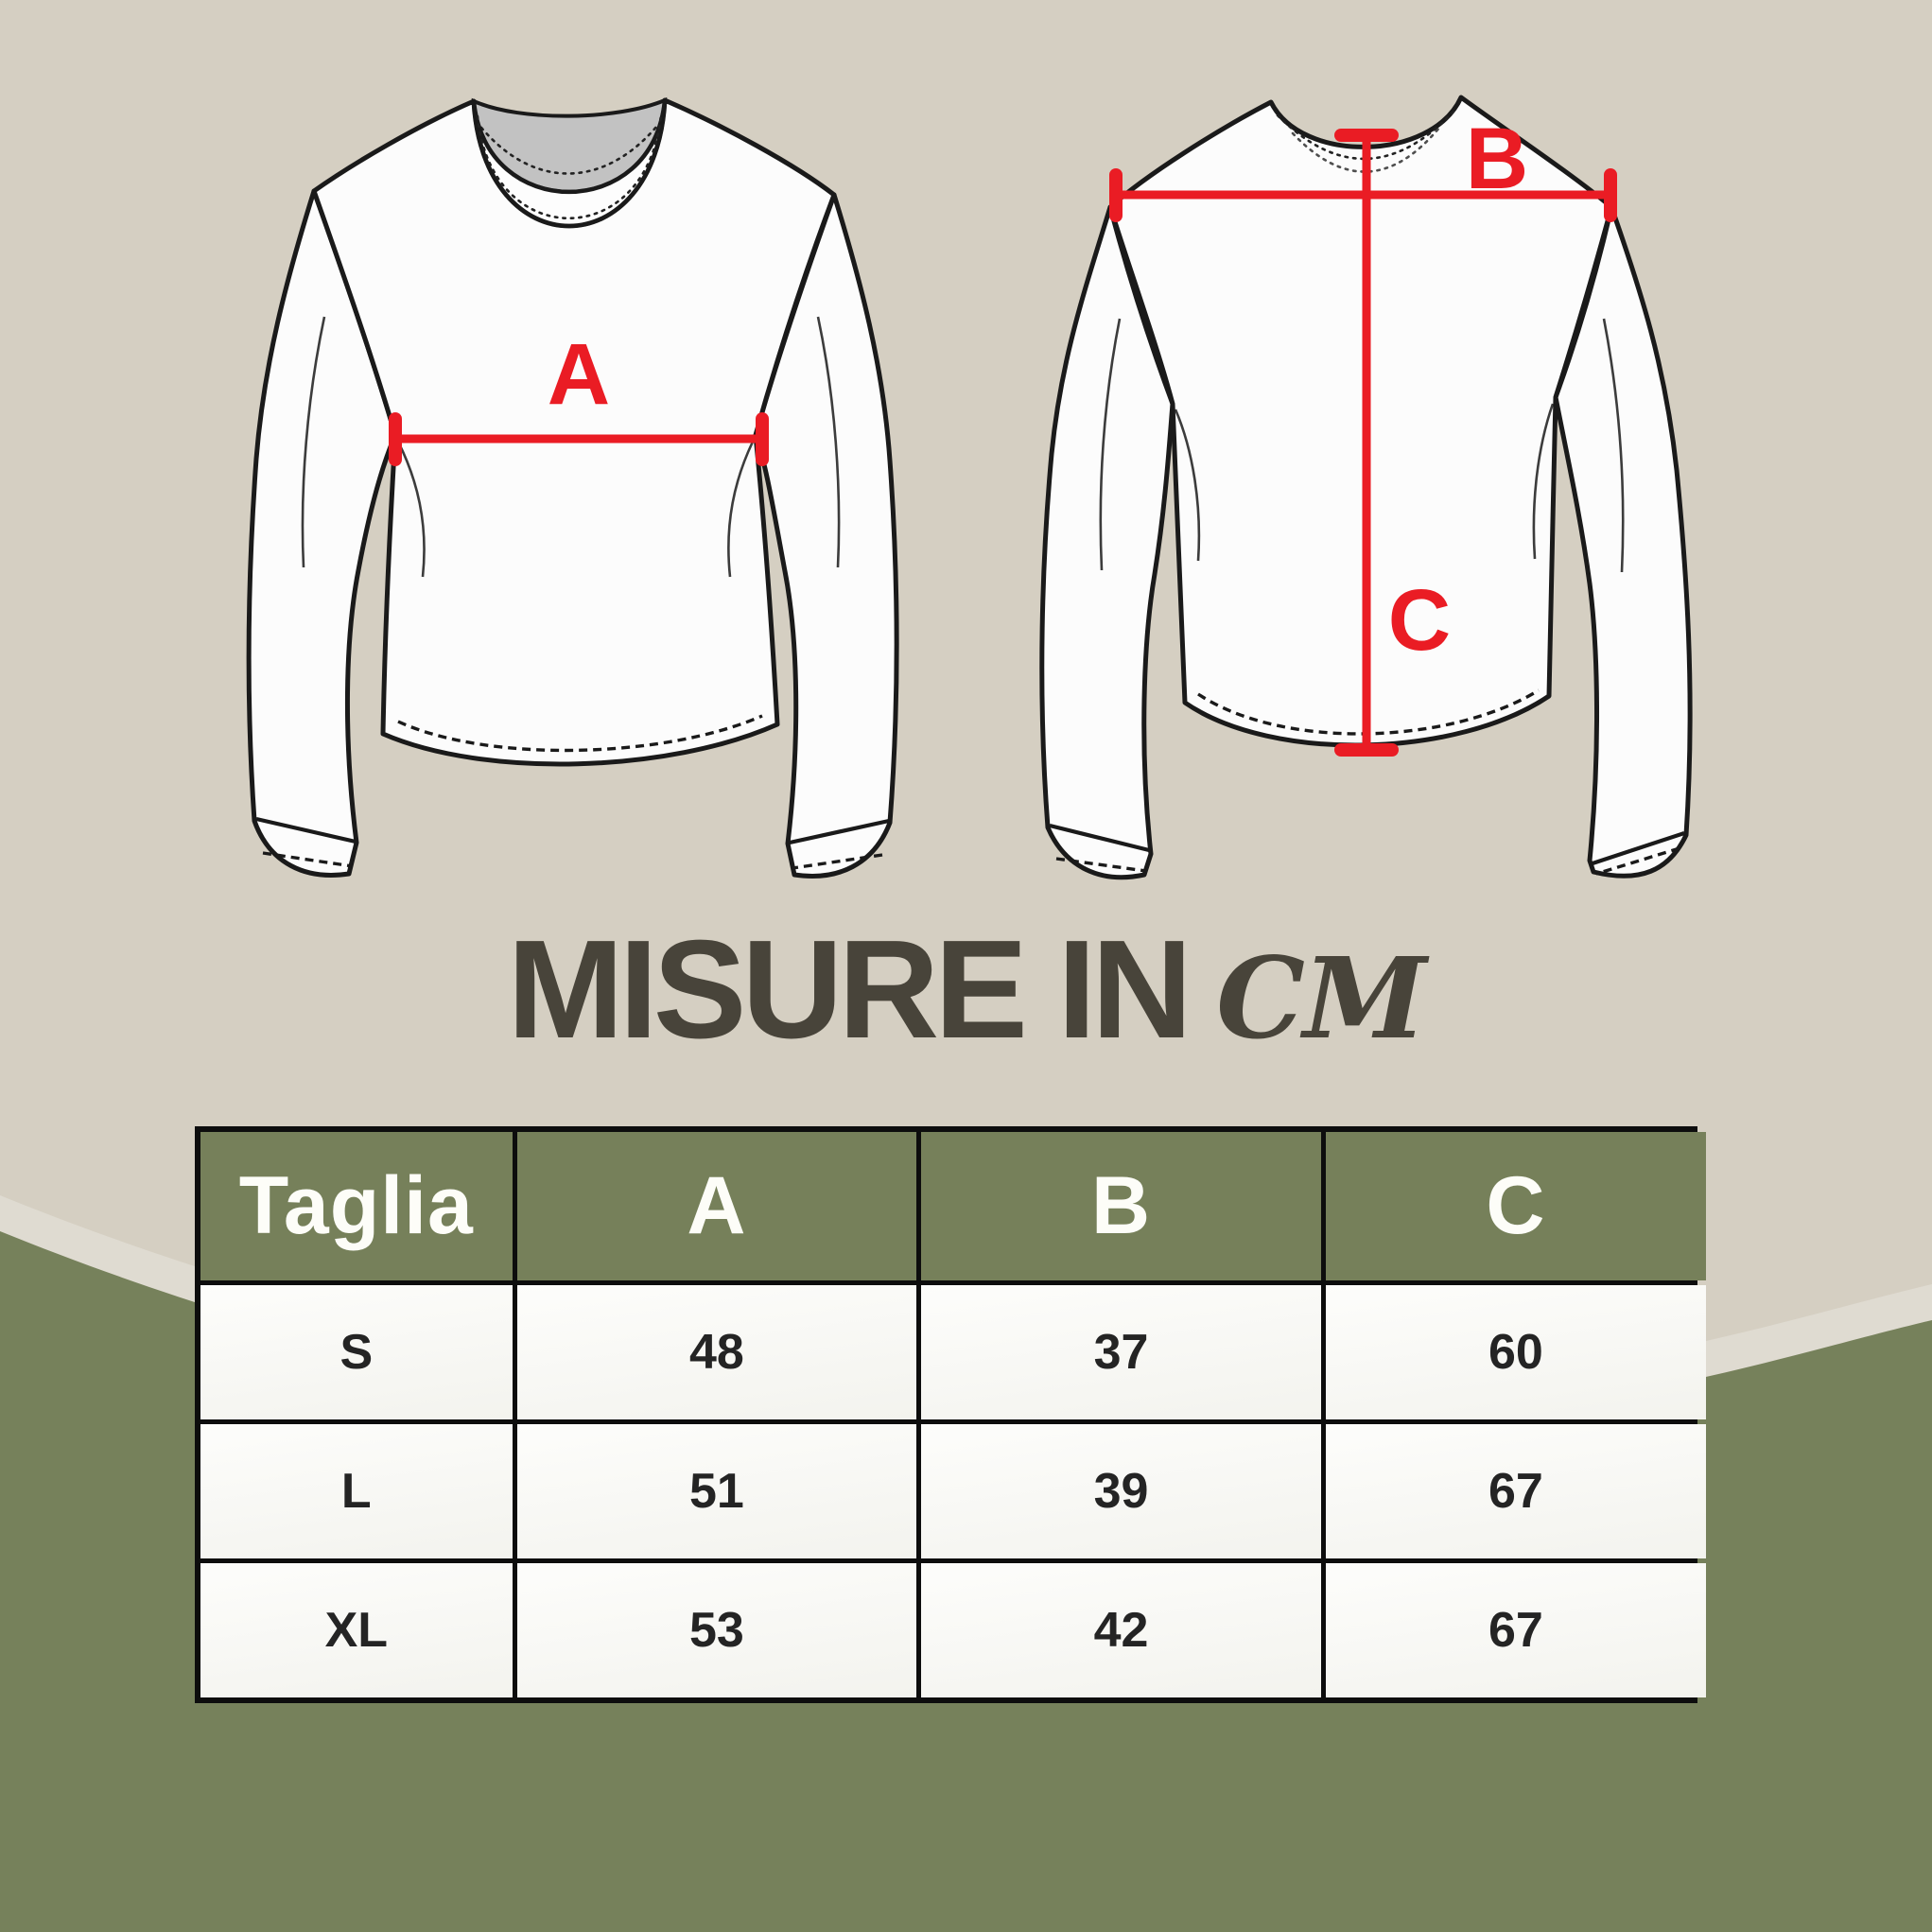  I want to click on front-neck-seam, so click(569, 149).